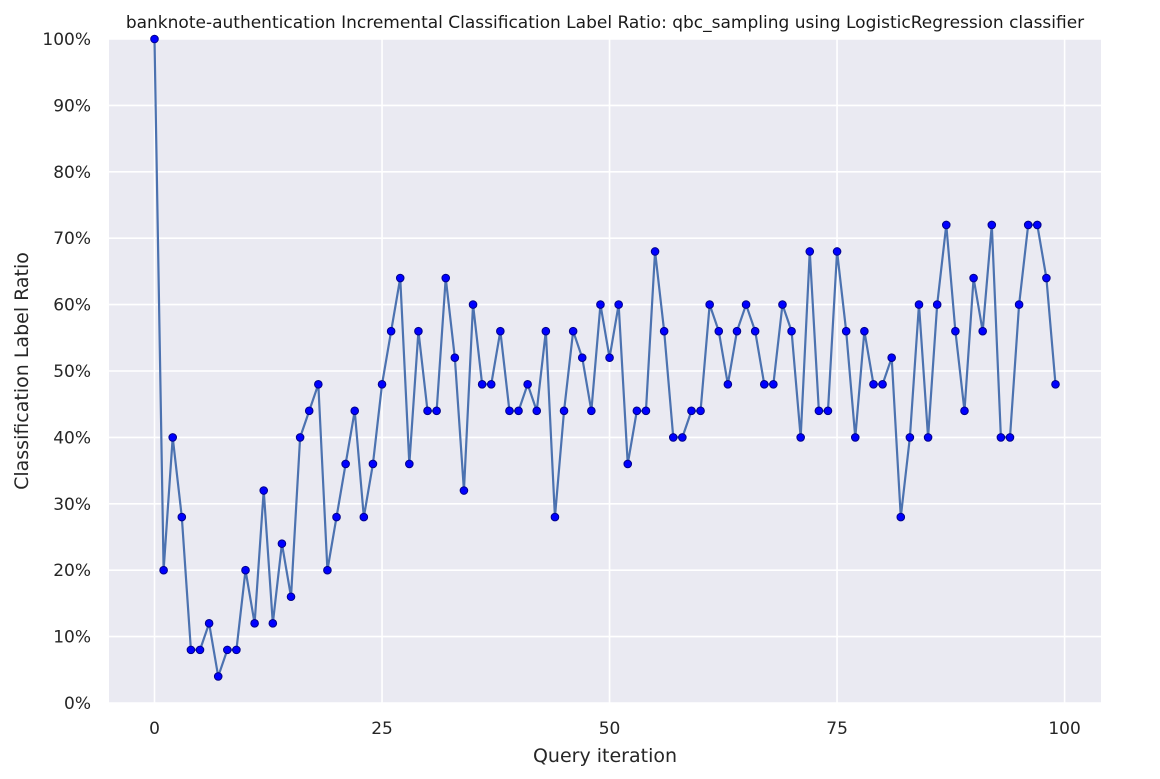  I want to click on x-tick-label: 0, so click(154, 729).